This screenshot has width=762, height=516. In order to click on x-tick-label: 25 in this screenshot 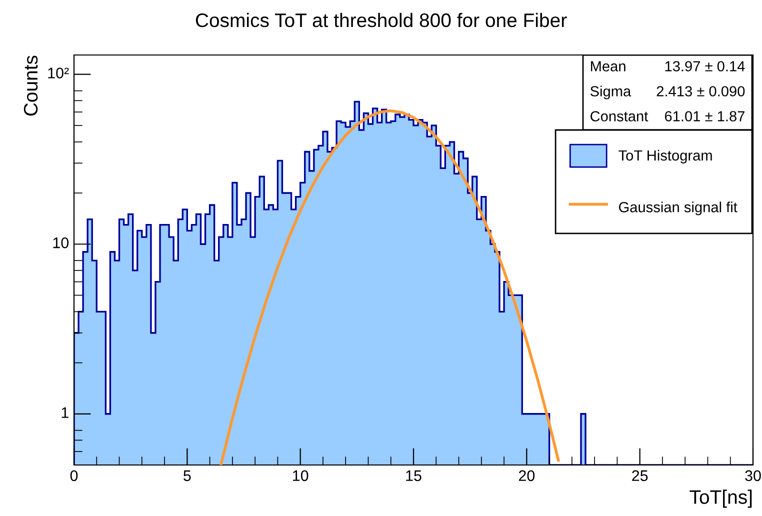, I will do `click(640, 476)`.